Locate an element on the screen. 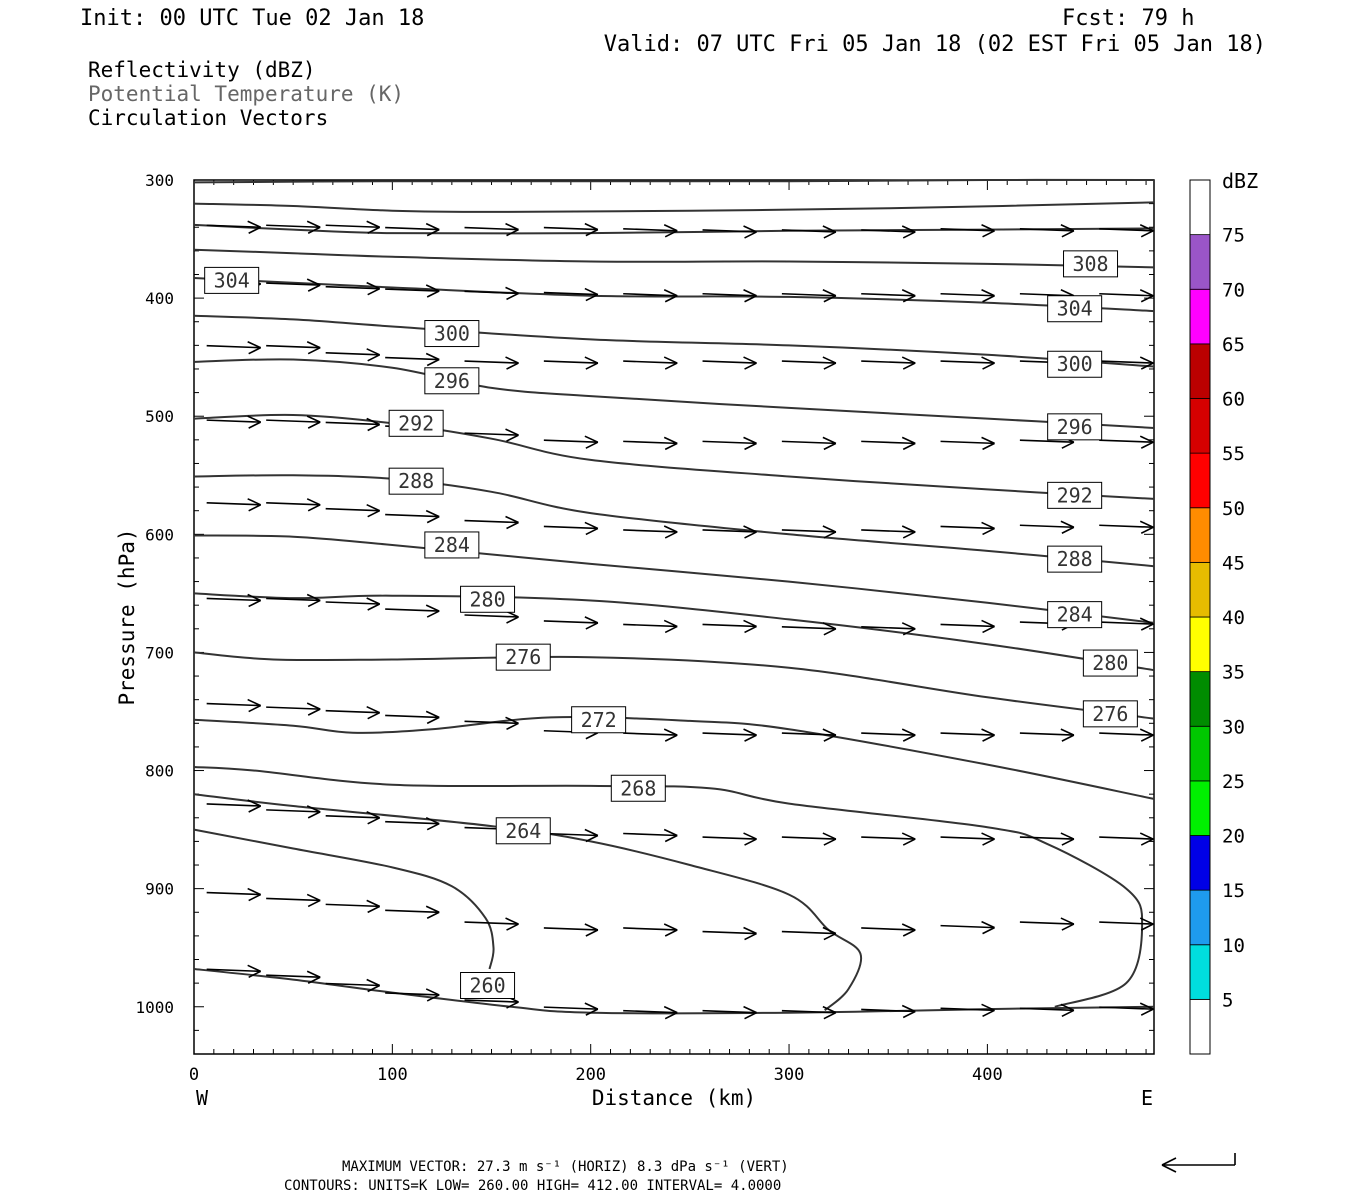  contour-label: 304 is located at coordinates (1075, 309).